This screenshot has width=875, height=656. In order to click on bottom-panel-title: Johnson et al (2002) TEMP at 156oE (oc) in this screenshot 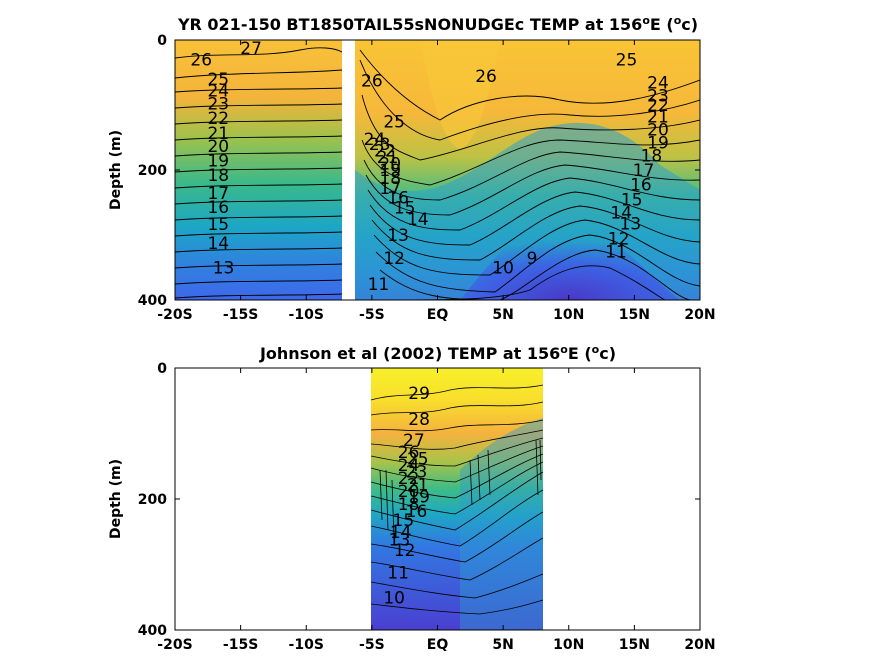, I will do `click(437, 353)`.